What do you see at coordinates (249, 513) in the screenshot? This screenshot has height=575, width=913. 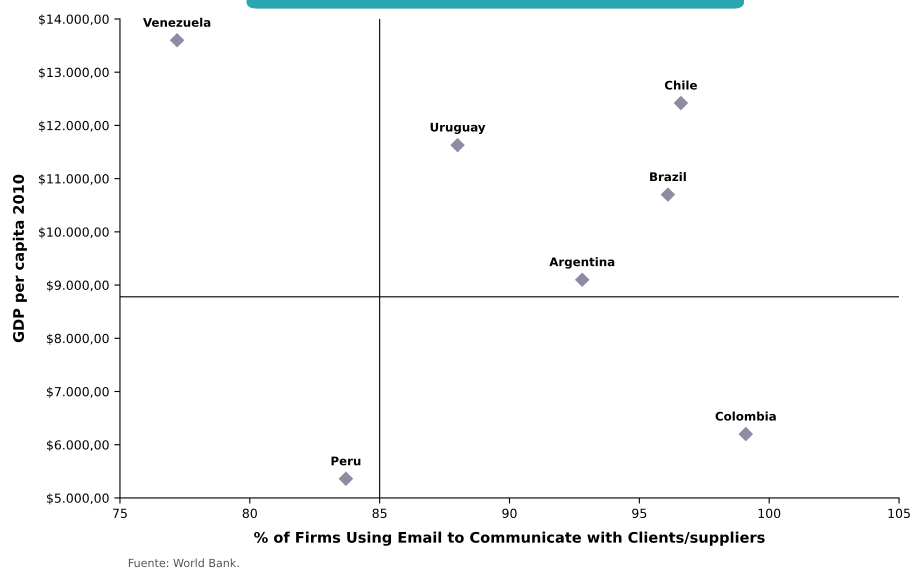 I see `x-tick-label: 80` at bounding box center [249, 513].